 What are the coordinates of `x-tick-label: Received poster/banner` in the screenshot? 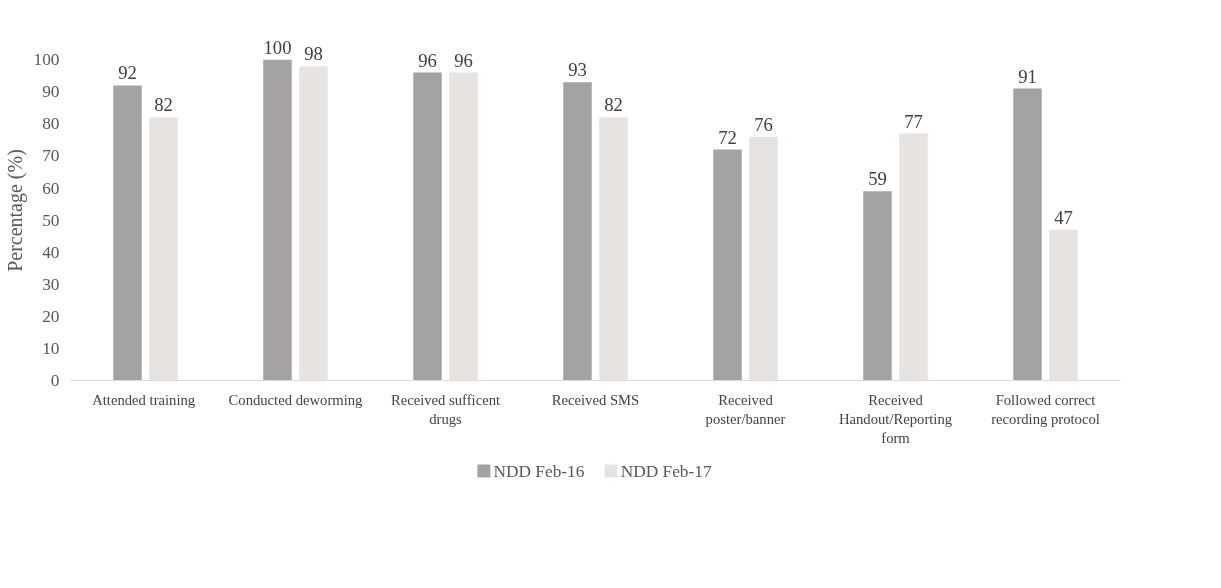 It's located at (745, 409).